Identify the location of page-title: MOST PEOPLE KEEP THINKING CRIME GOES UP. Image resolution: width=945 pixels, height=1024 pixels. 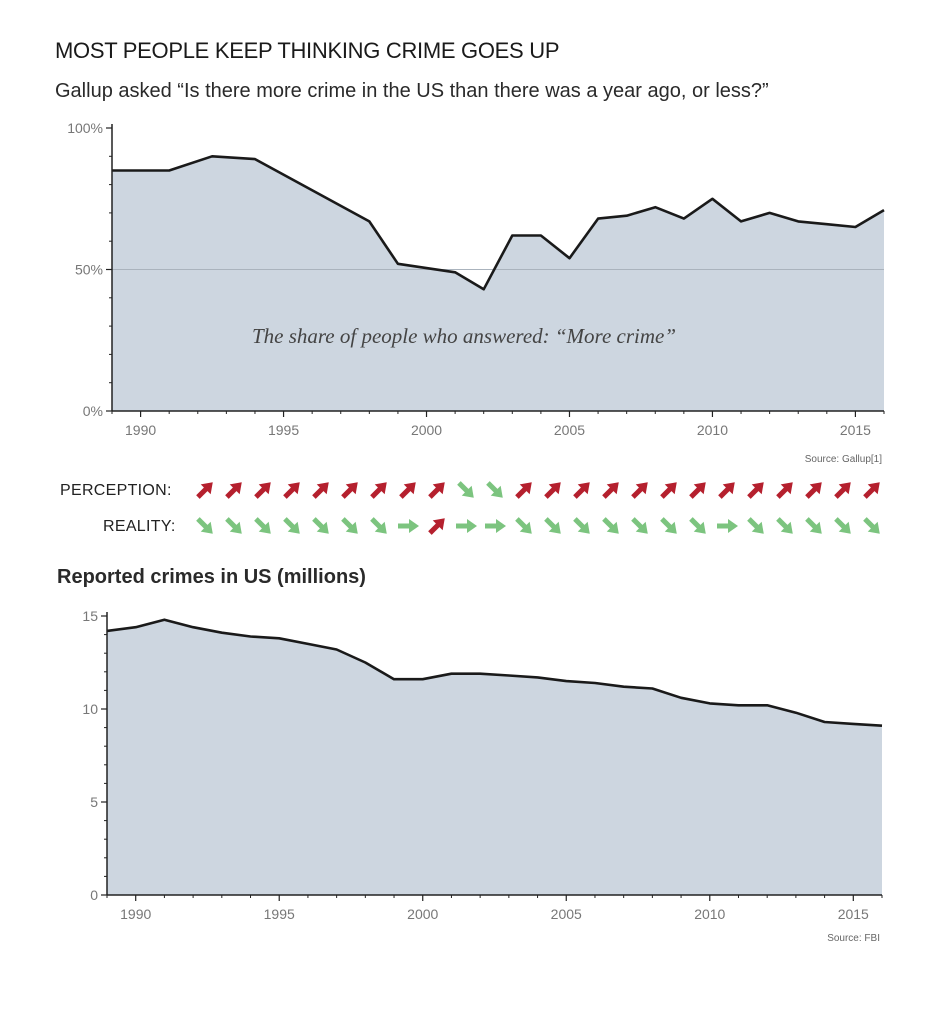
(307, 50).